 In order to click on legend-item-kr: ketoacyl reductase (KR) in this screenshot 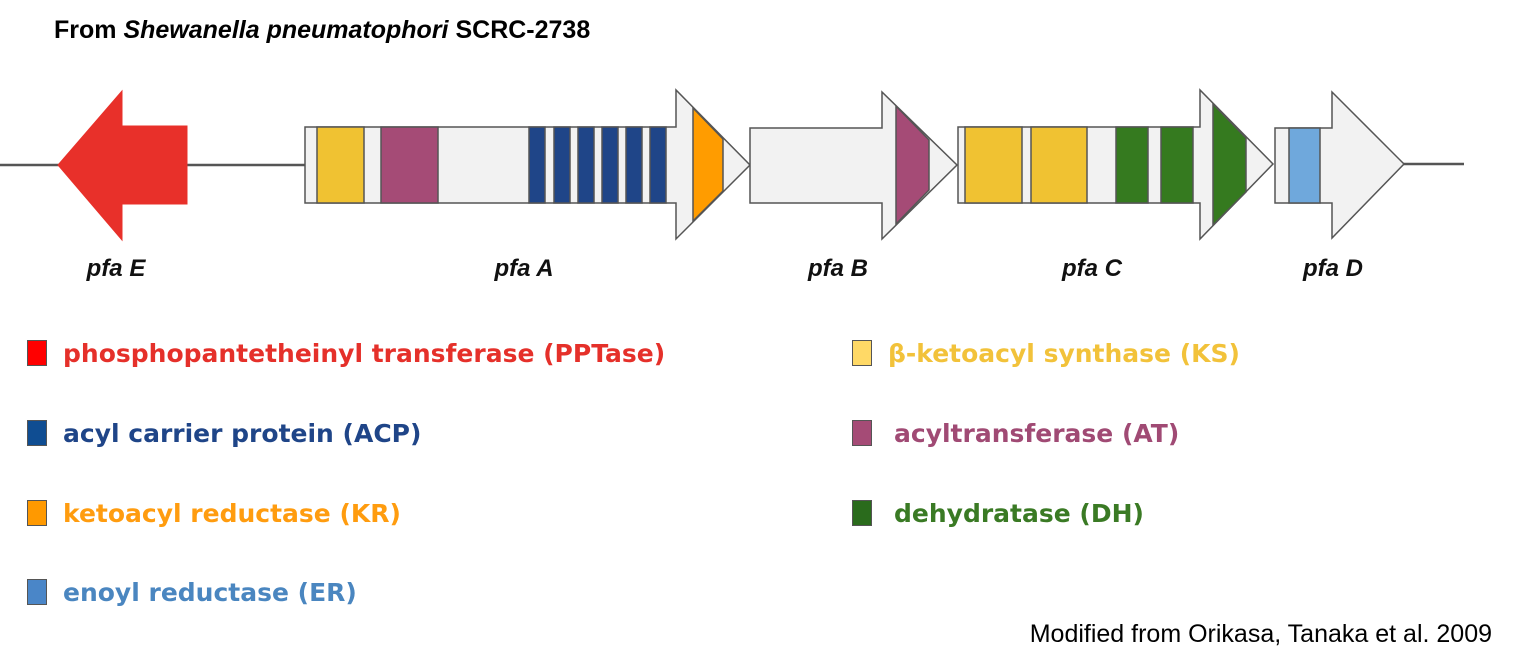, I will do `click(214, 513)`.